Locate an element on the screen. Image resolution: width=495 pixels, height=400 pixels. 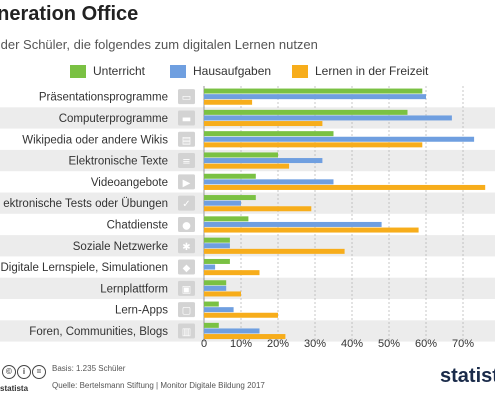
category-icon-glyph: ▤ is located at coordinates (186, 140).